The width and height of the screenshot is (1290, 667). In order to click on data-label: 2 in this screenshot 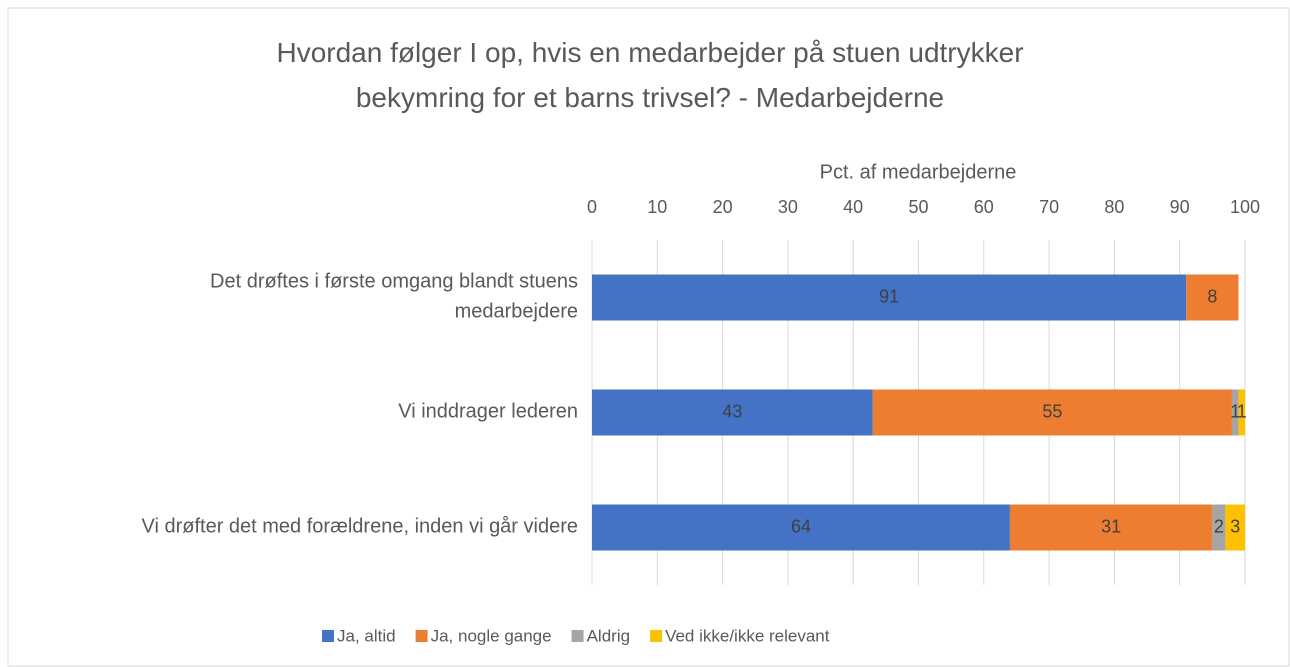, I will do `click(1219, 526)`.